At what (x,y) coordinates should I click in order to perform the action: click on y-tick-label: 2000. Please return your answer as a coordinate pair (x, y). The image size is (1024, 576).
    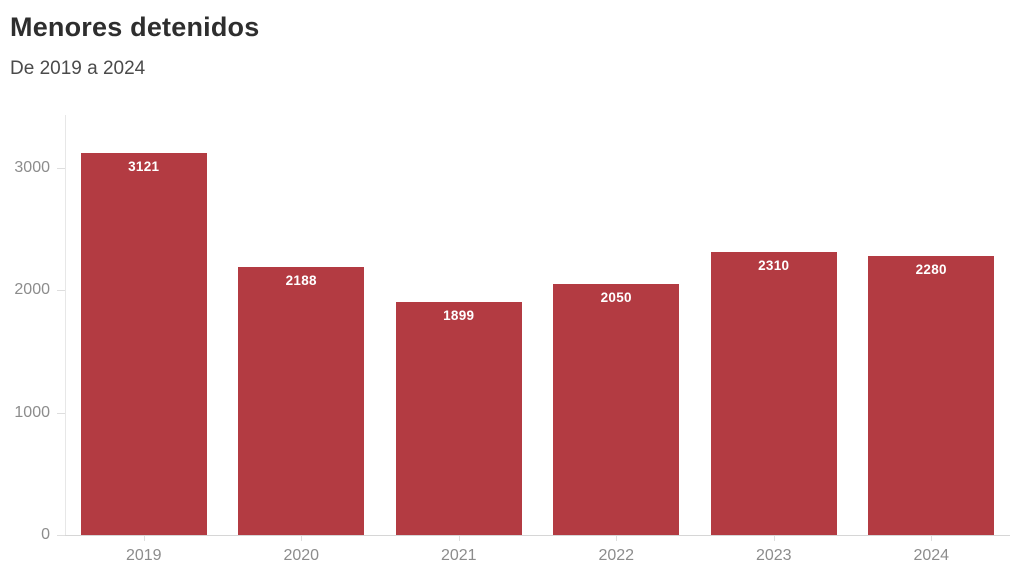
    Looking at the image, I should click on (32, 290).